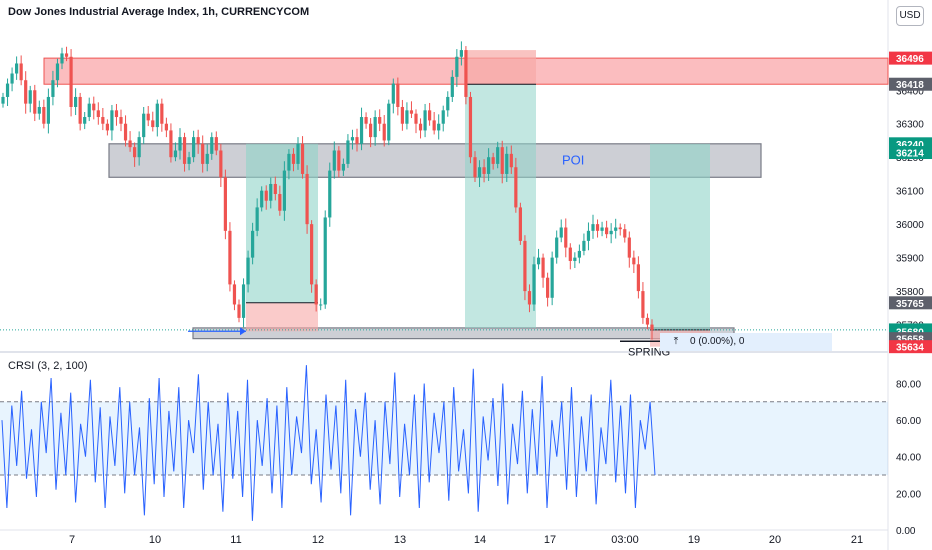  What do you see at coordinates (910, 91) in the screenshot?
I see `y-tick-label: 36400` at bounding box center [910, 91].